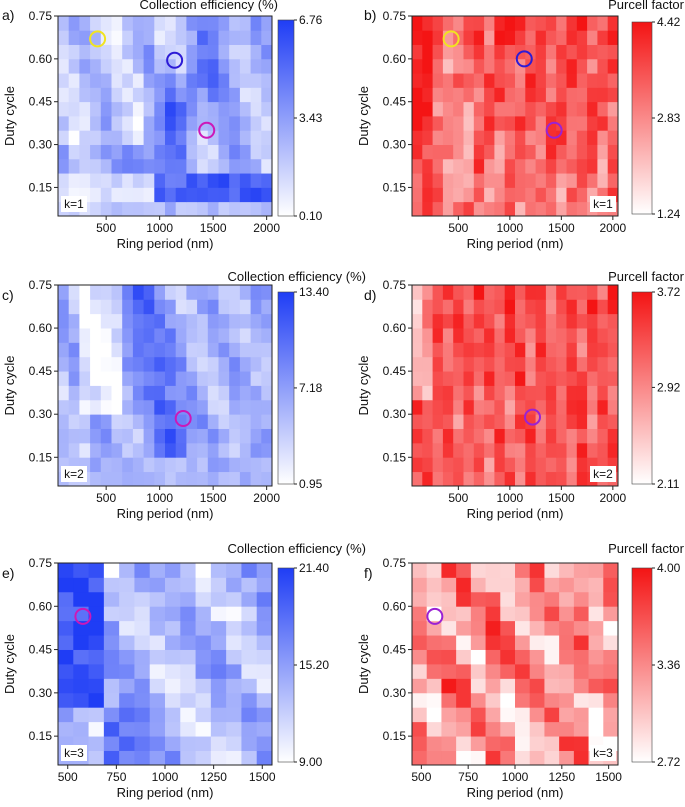  I want to click on k-label-box: k=3, so click(74, 753).